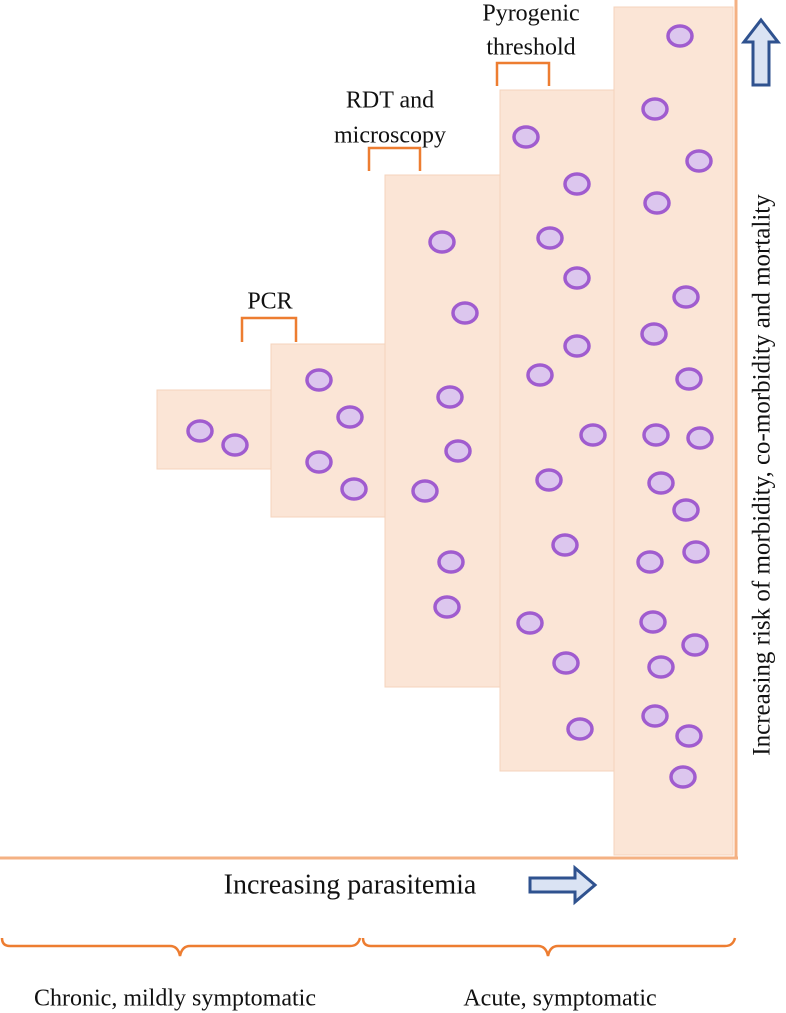 This screenshot has width=786, height=1013. I want to click on group-label: Chronic, mildly symptomatic, so click(175, 999).